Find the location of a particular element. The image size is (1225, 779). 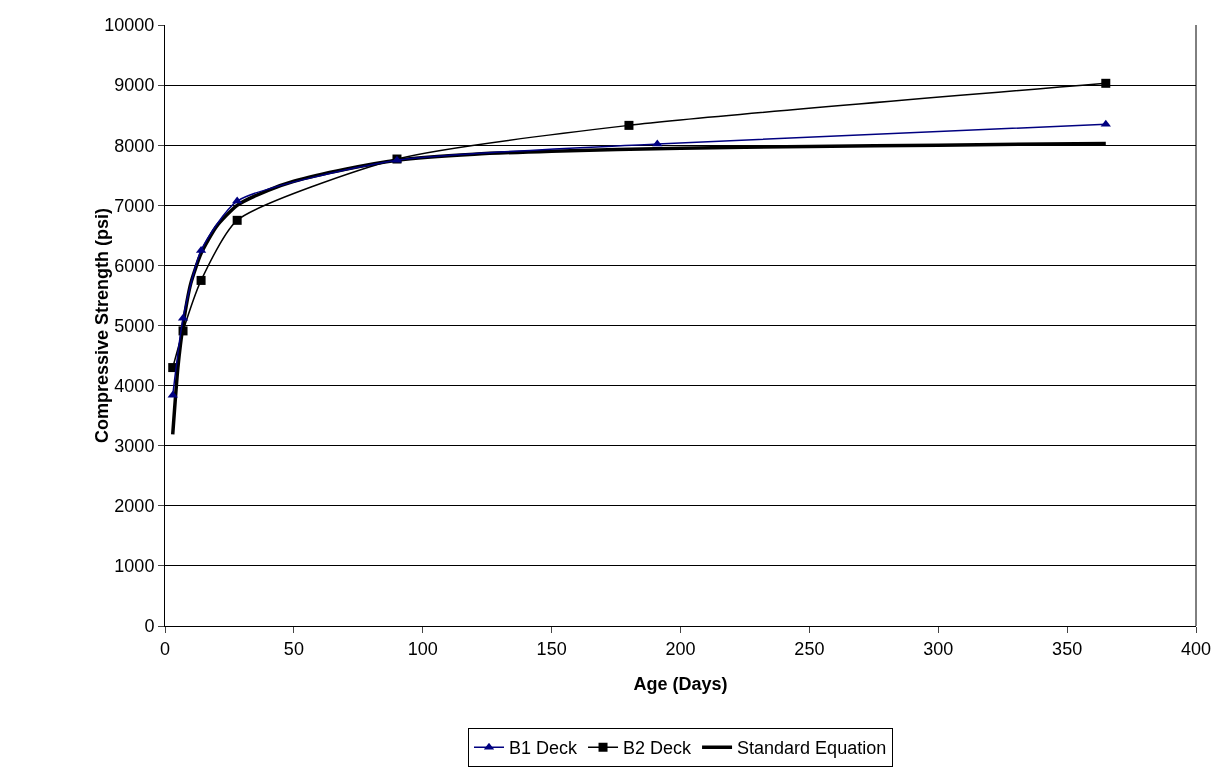

y-tick-label: 4000 is located at coordinates (134, 385).